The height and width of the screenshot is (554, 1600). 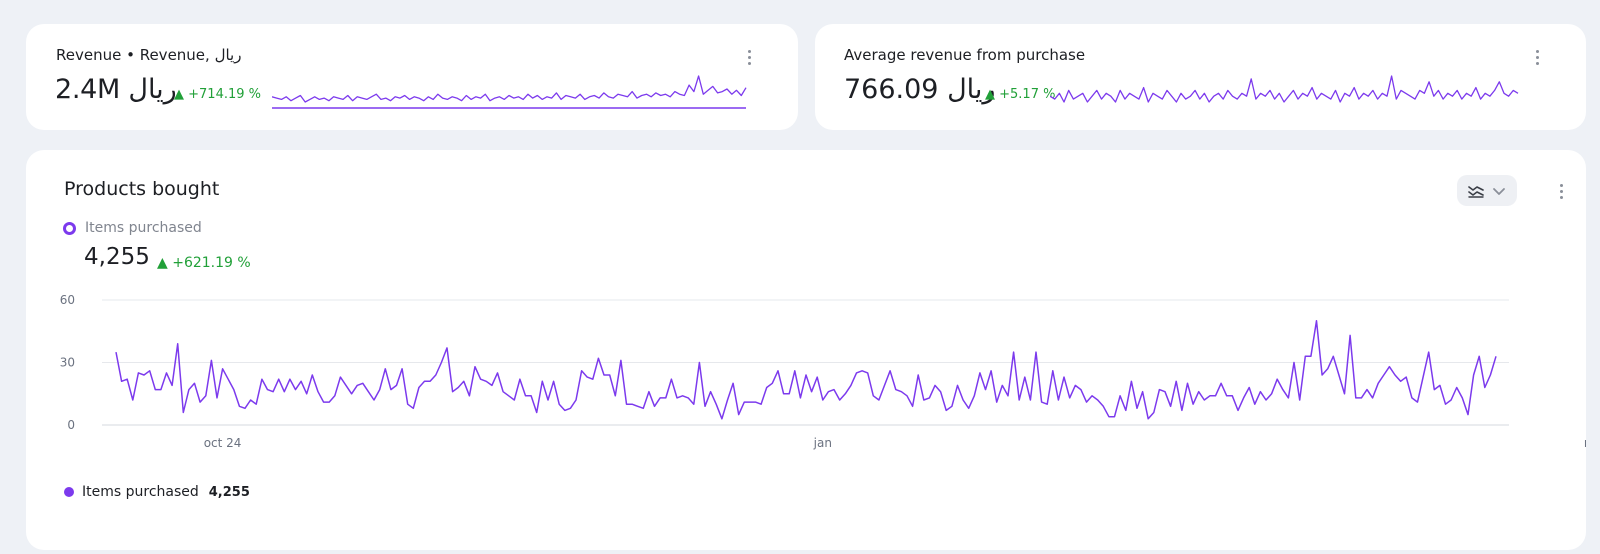 What do you see at coordinates (965, 55) in the screenshot?
I see `avg-revenue-card-title: Average revenue from purchase` at bounding box center [965, 55].